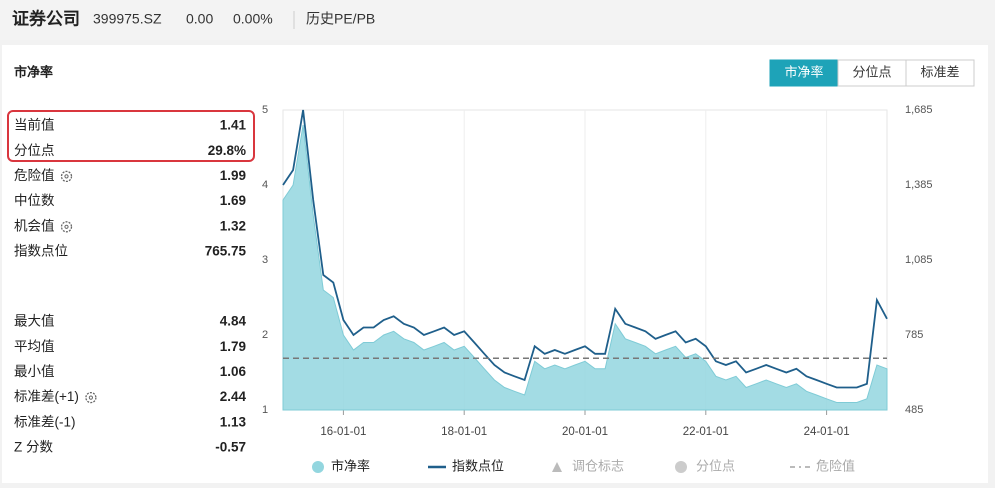 The height and width of the screenshot is (488, 995). I want to click on index-name: 证券公司, so click(46, 18).